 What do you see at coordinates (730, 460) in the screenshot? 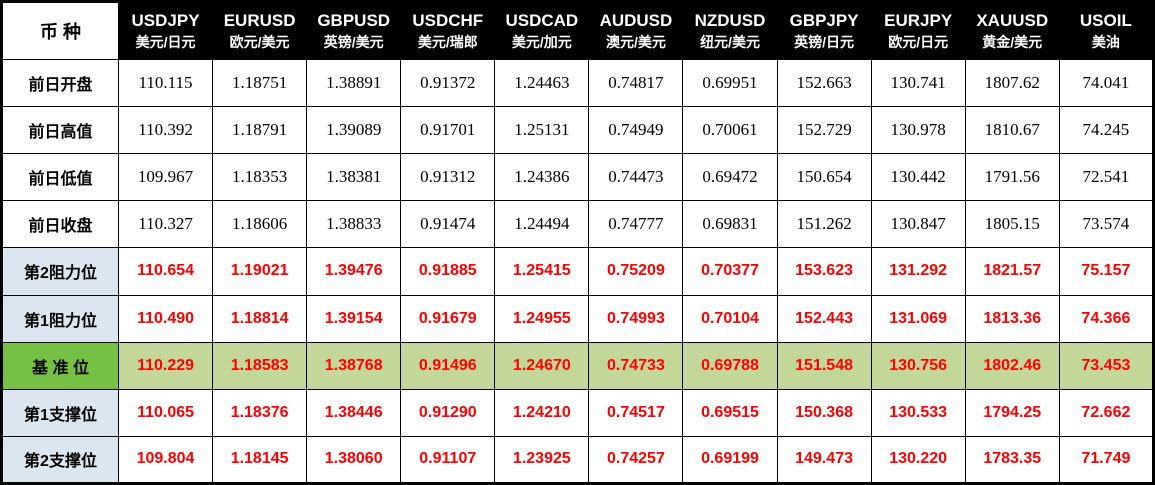
I see `value-cell: 0.69199` at bounding box center [730, 460].